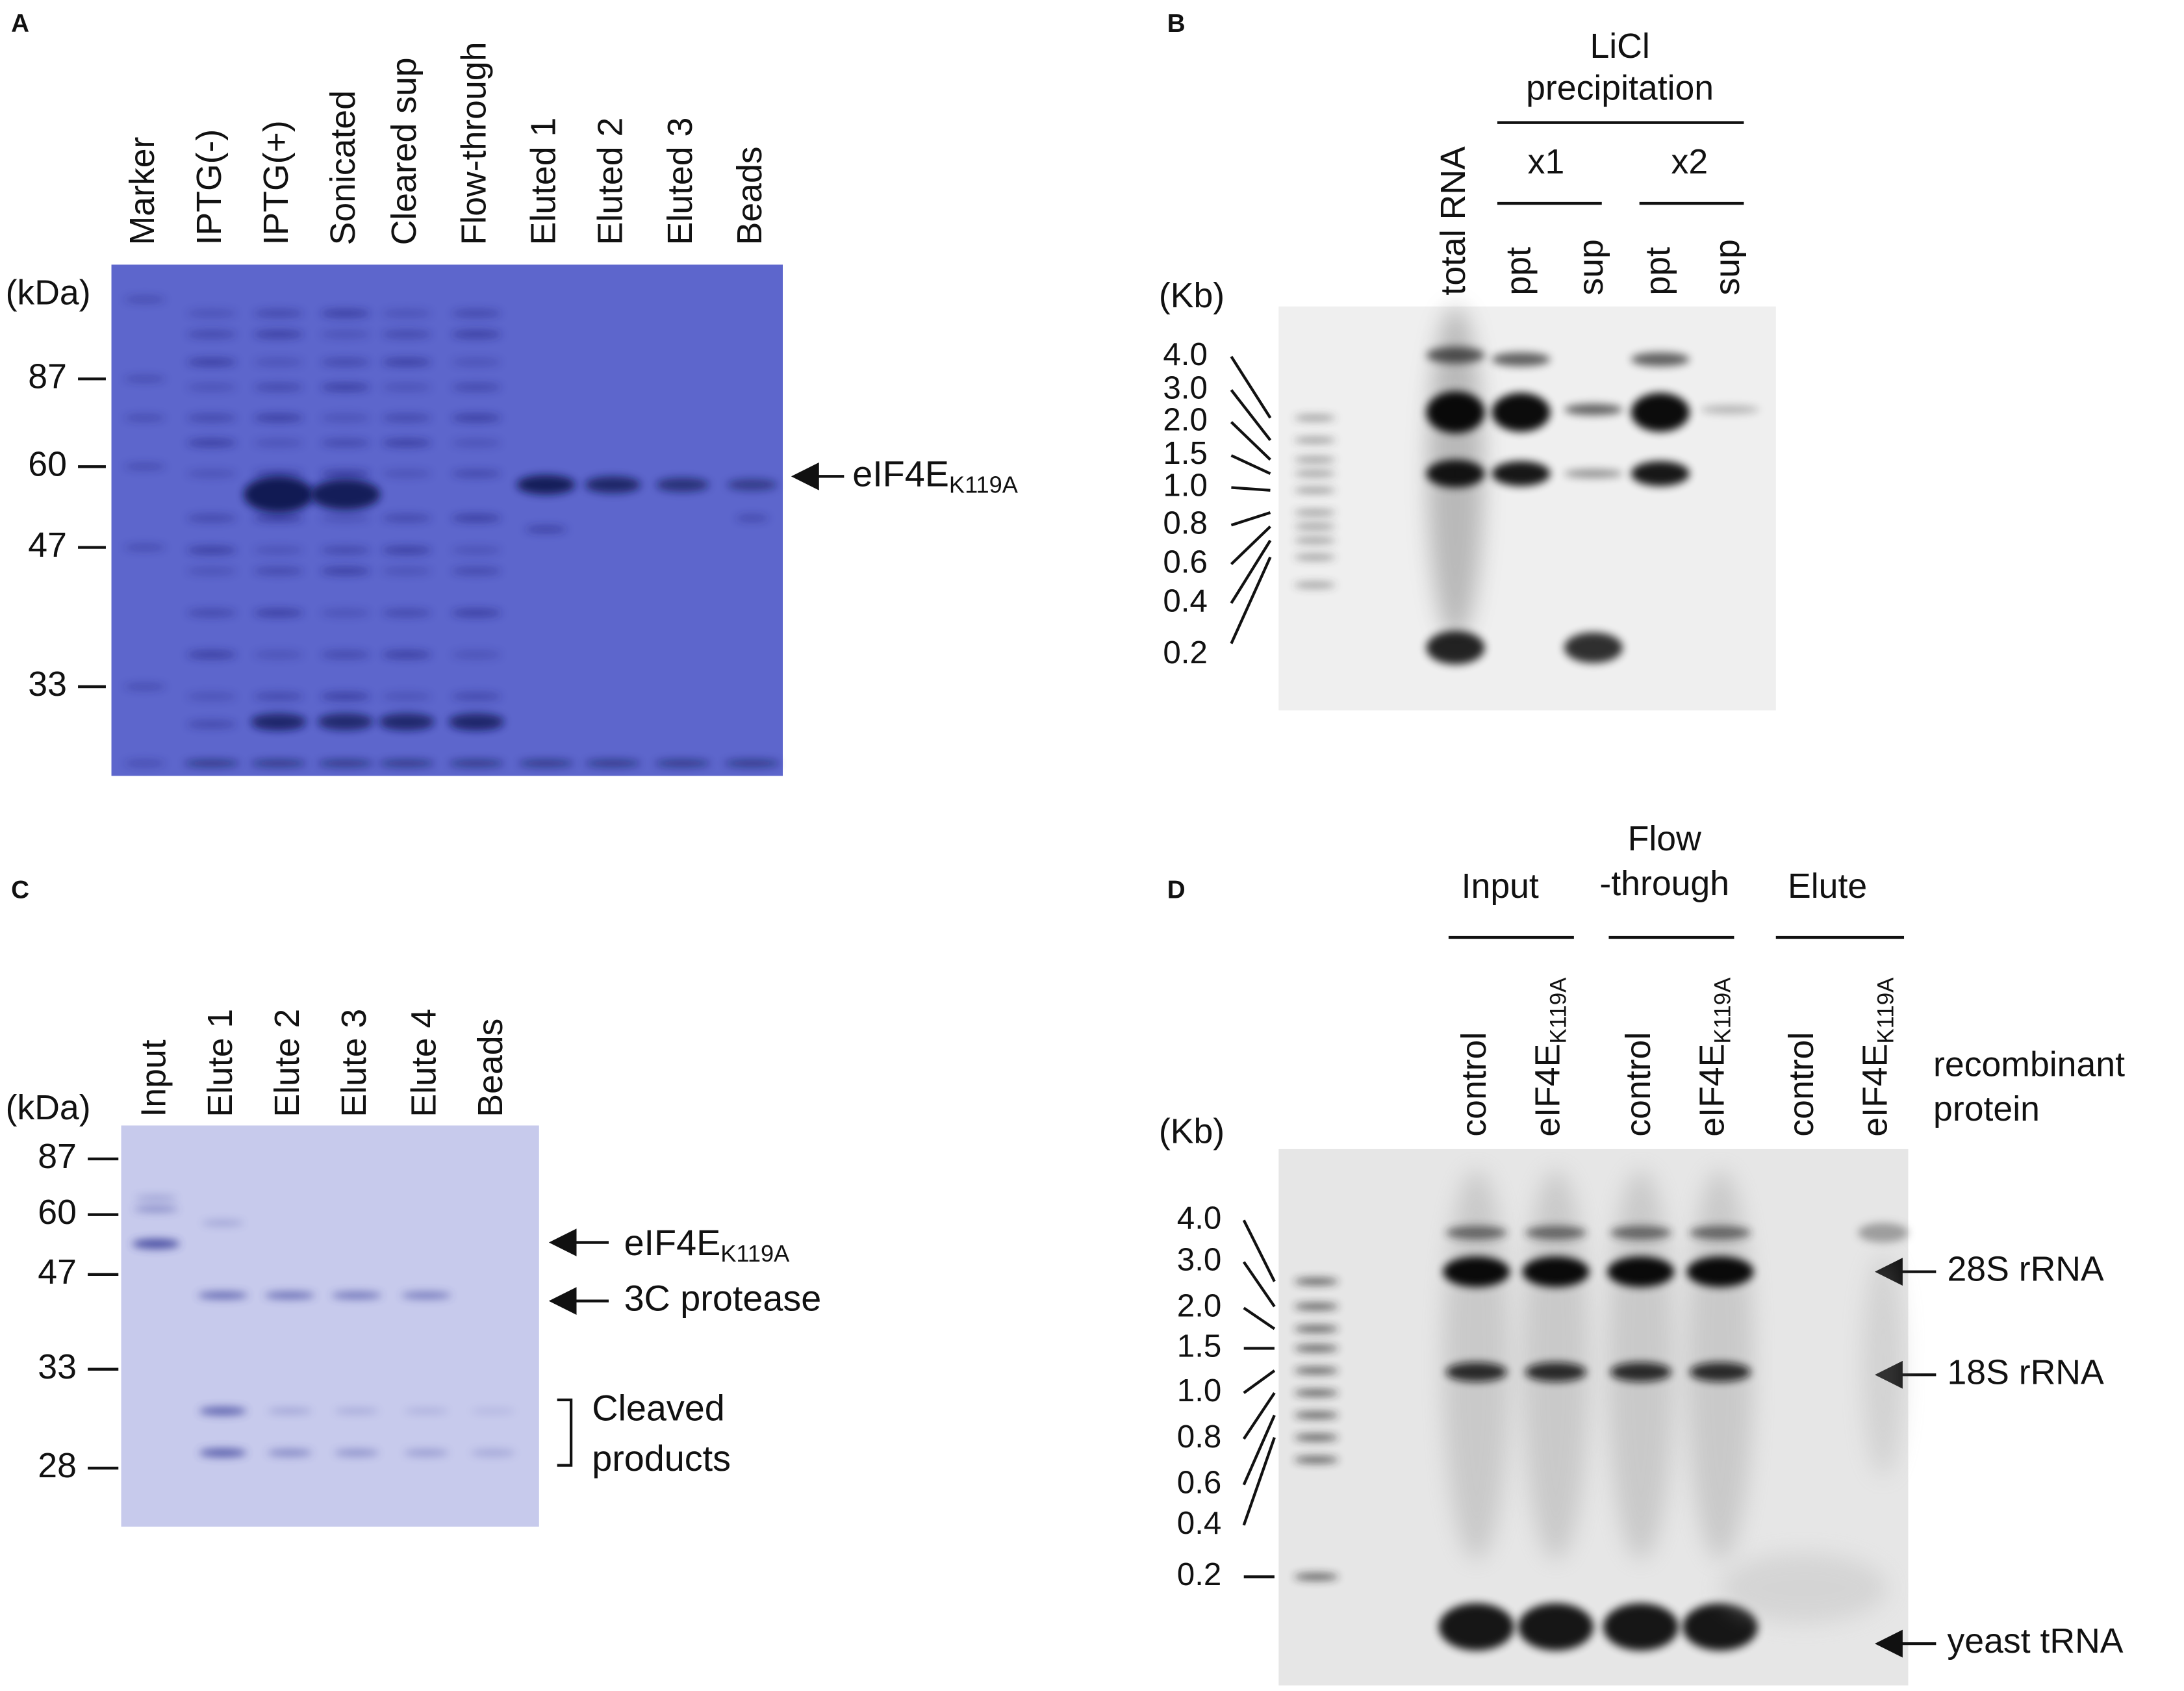  Describe the element at coordinates (680, 182) in the screenshot. I see `lane-label: Eluted 3` at that location.